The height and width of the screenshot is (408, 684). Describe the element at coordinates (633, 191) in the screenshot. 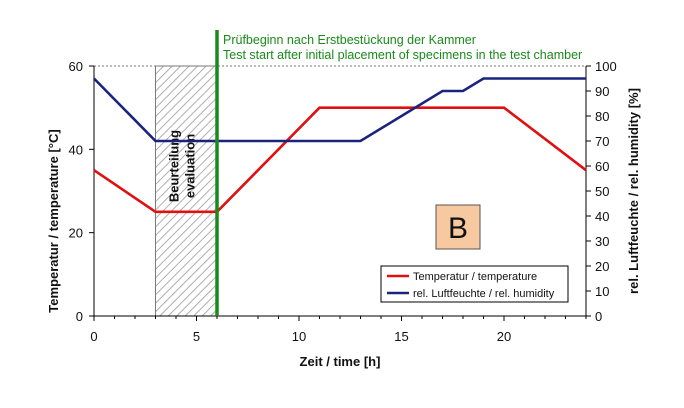

I see `y2-axis-label: rel. Luftfeuchte / rel. humidity [%]` at that location.